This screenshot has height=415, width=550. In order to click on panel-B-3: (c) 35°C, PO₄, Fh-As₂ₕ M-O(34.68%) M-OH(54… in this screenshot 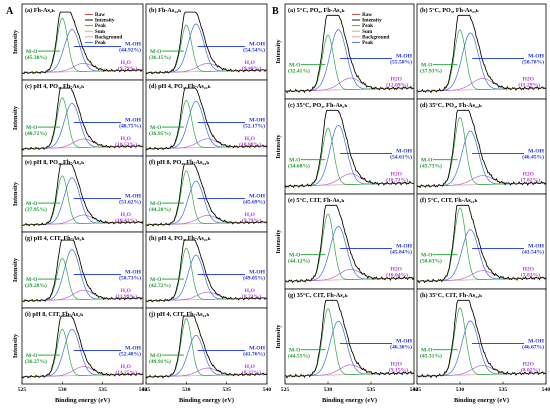, I will do `click(345, 146)`.